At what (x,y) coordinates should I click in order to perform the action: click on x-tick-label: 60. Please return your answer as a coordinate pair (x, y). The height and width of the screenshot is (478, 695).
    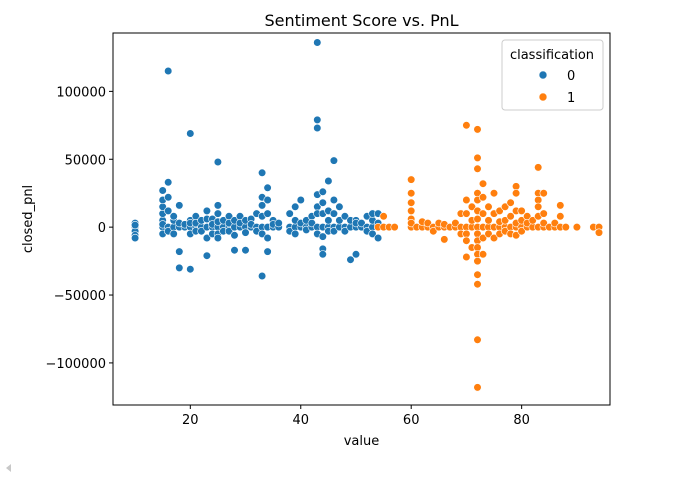
    Looking at the image, I should click on (411, 420).